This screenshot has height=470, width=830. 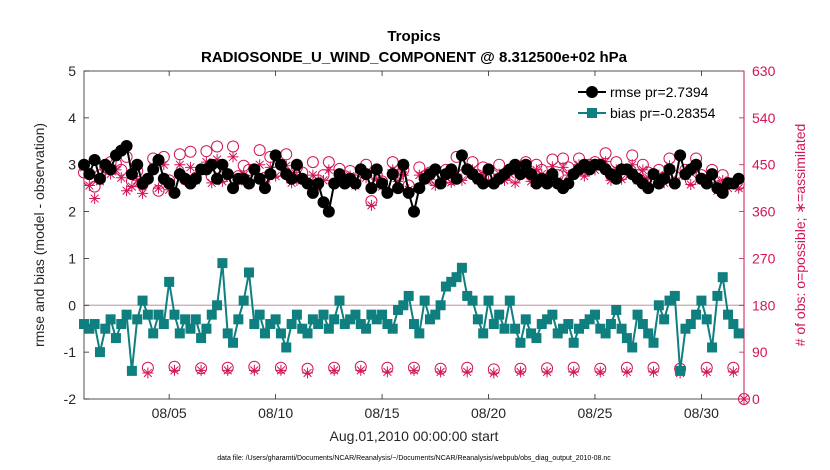 I want to click on y-axis-label-left: rmse and bias (model - observation), so click(x=39, y=235).